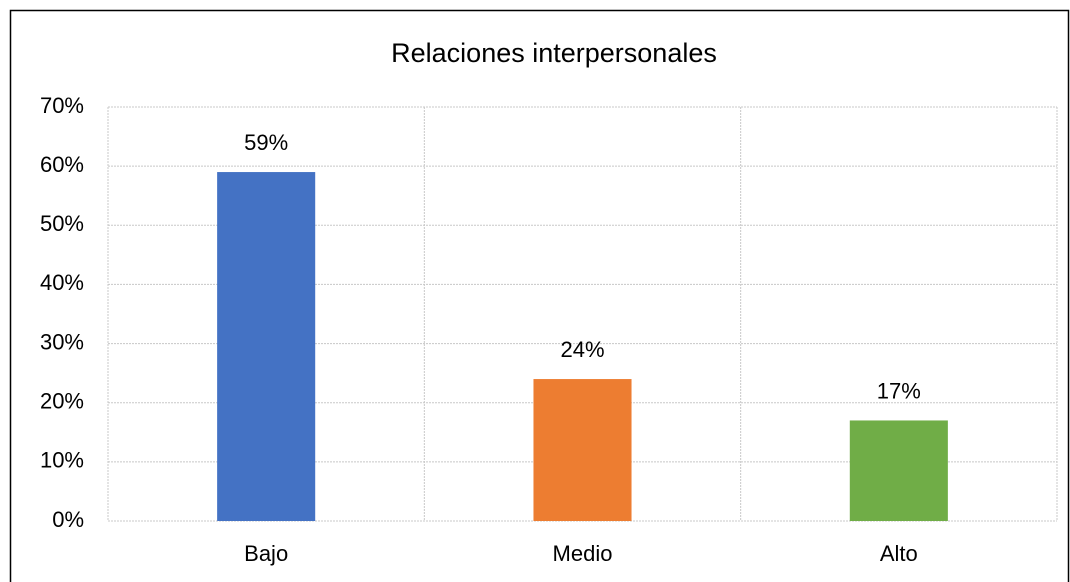  I want to click on x-tick-label: Bajo, so click(266, 553).